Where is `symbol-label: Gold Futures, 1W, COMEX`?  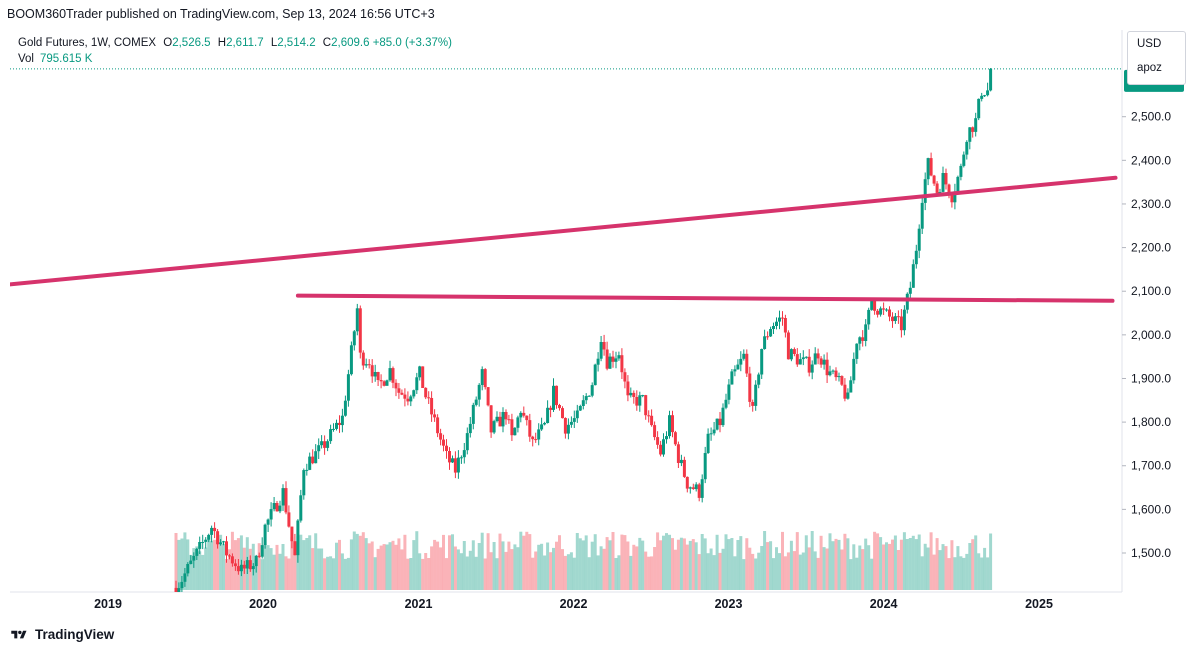 symbol-label: Gold Futures, 1W, COMEX is located at coordinates (87, 43).